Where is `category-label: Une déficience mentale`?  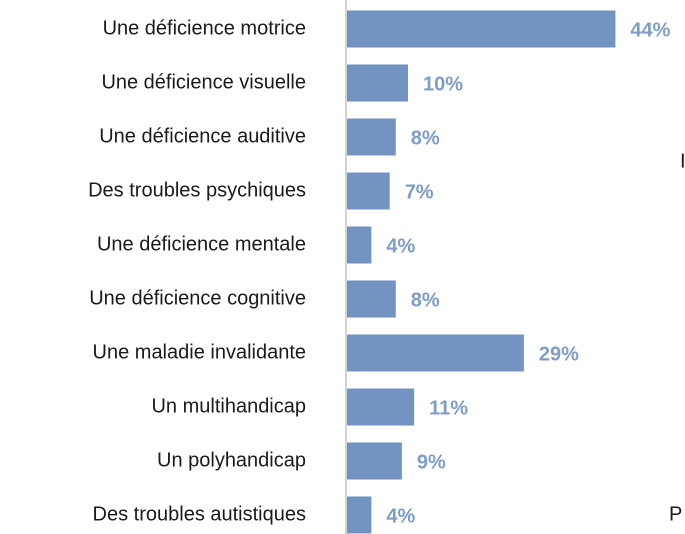 category-label: Une déficience mentale is located at coordinates (201, 244).